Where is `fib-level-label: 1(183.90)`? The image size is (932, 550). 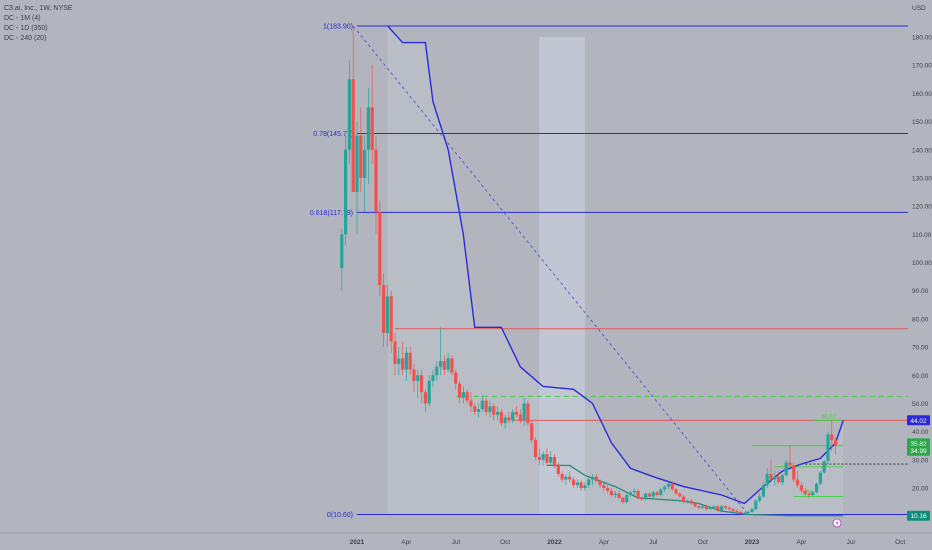 fib-level-label: 1(183.90) is located at coordinates (338, 27).